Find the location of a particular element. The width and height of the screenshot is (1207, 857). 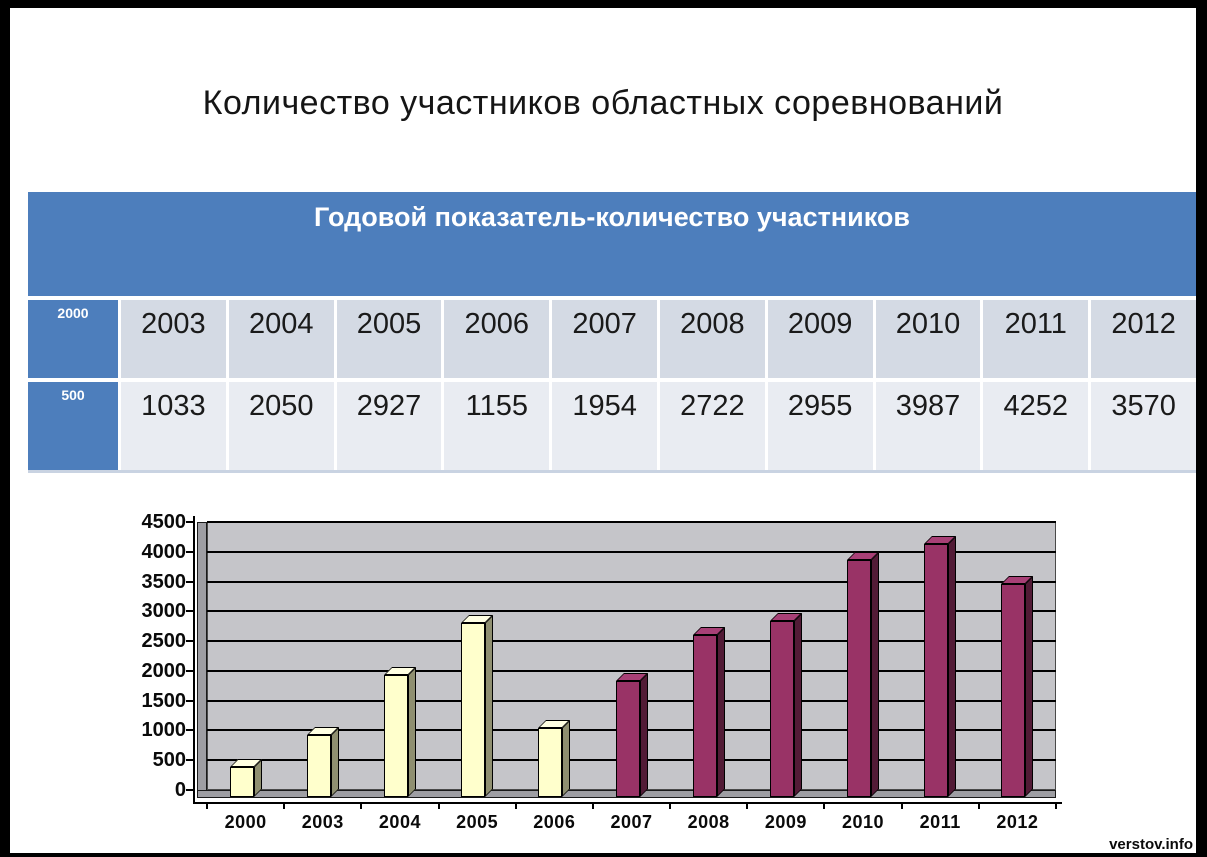

x-tick-label: 2007 is located at coordinates (631, 822).